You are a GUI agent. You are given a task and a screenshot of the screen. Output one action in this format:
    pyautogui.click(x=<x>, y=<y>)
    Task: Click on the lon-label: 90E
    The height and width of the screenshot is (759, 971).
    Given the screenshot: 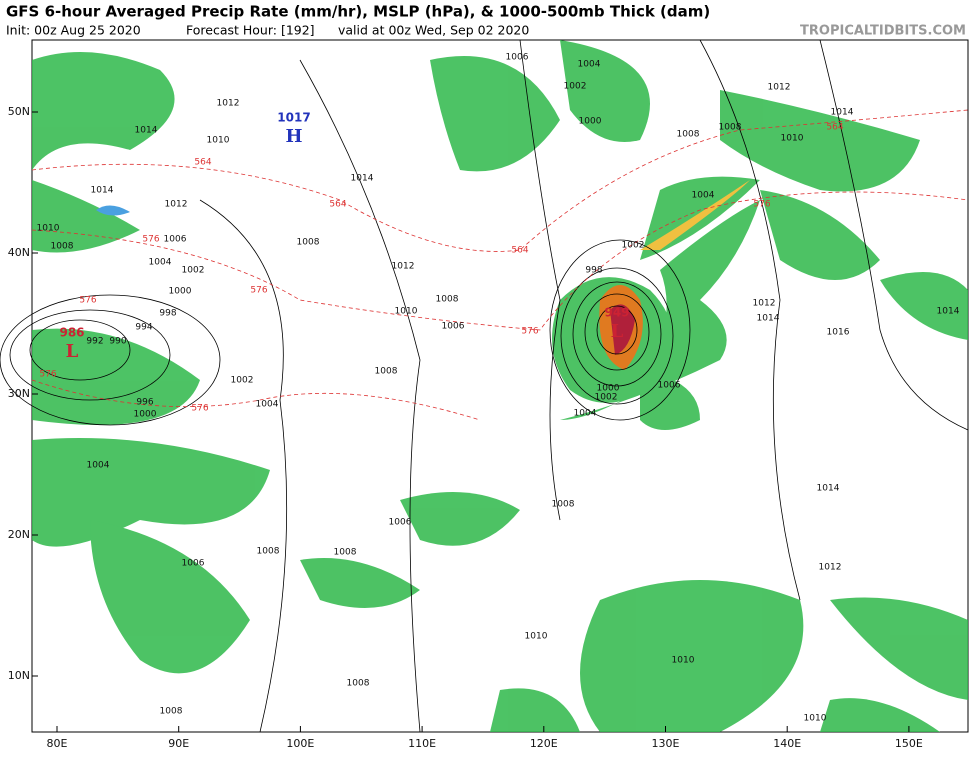 What is the action you would take?
    pyautogui.click(x=178, y=743)
    